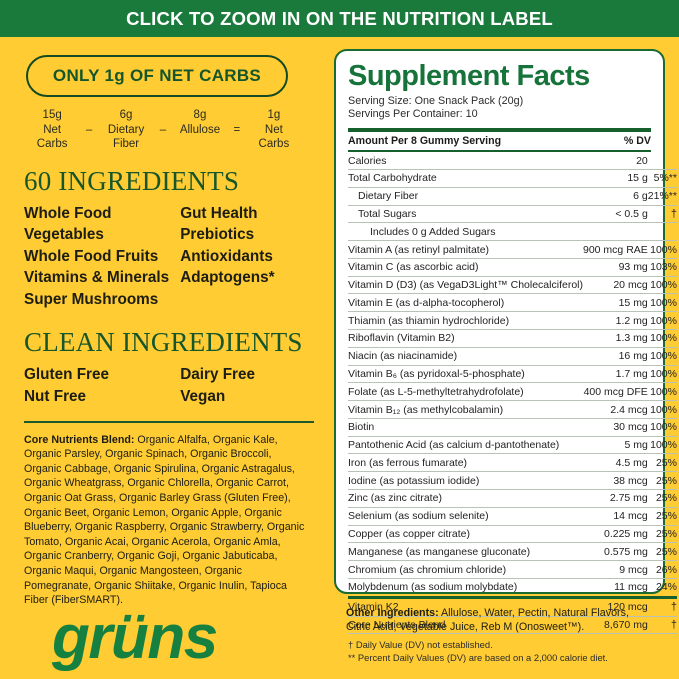 This screenshot has width=679, height=679. I want to click on nutrient-amount: 2.75 mg, so click(615, 498).